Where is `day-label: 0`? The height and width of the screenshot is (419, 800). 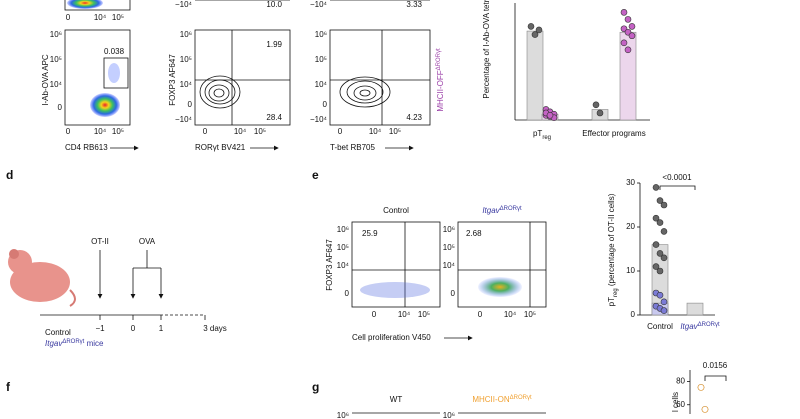
day-label: 0 is located at coordinates (133, 328).